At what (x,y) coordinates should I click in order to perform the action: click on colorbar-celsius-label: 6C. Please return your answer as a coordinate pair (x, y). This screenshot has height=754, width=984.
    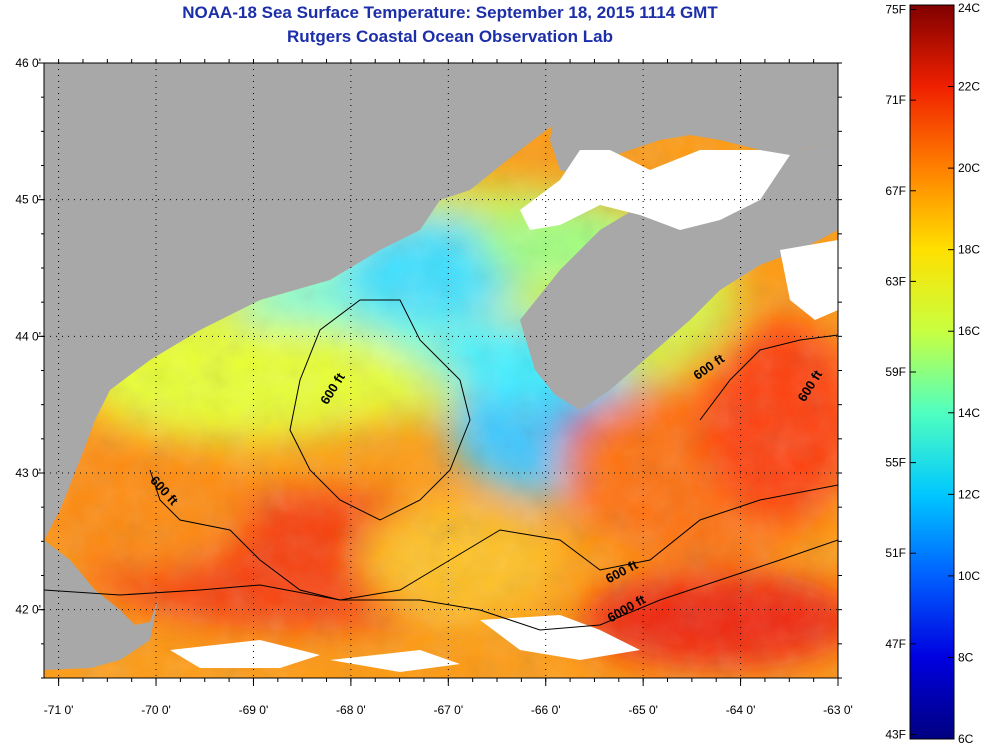
    Looking at the image, I should click on (966, 739).